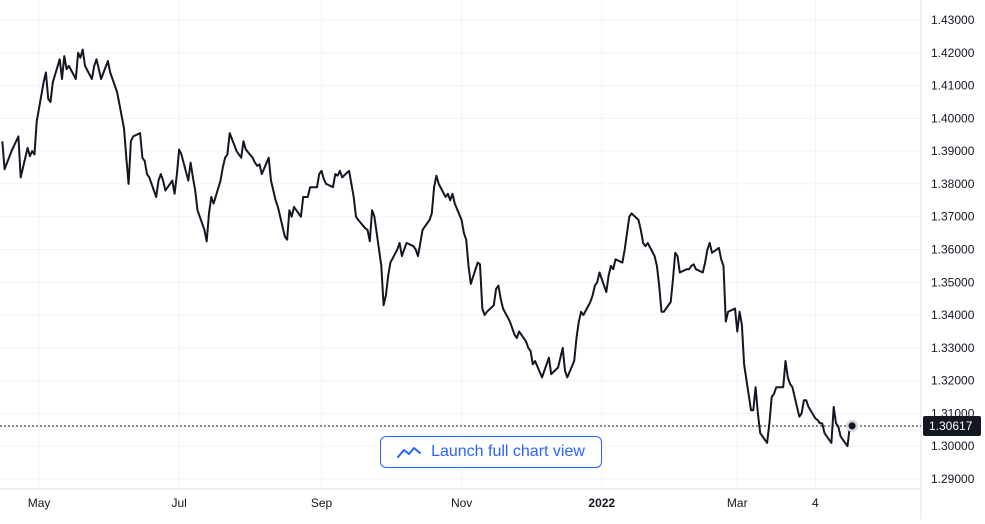 The width and height of the screenshot is (985, 524). What do you see at coordinates (953, 315) in the screenshot?
I see `y-tick-label: 1.34000` at bounding box center [953, 315].